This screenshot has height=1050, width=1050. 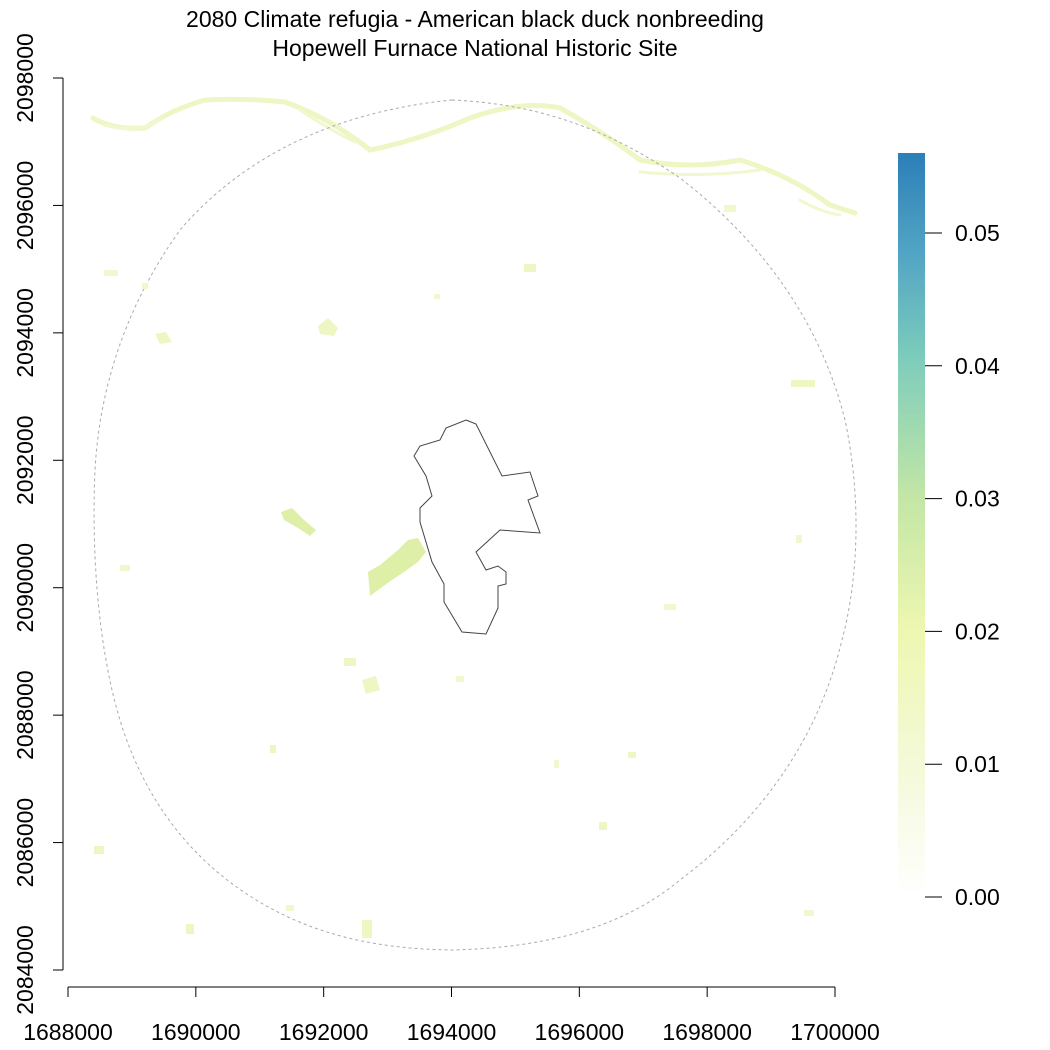 I want to click on y-tick-label: 2092000, so click(x=25, y=461).